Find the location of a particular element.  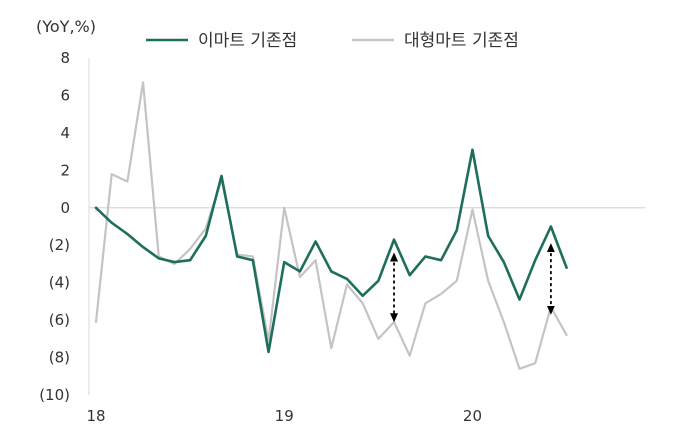

y-unit-label: (YoY,%) is located at coordinates (66, 26).